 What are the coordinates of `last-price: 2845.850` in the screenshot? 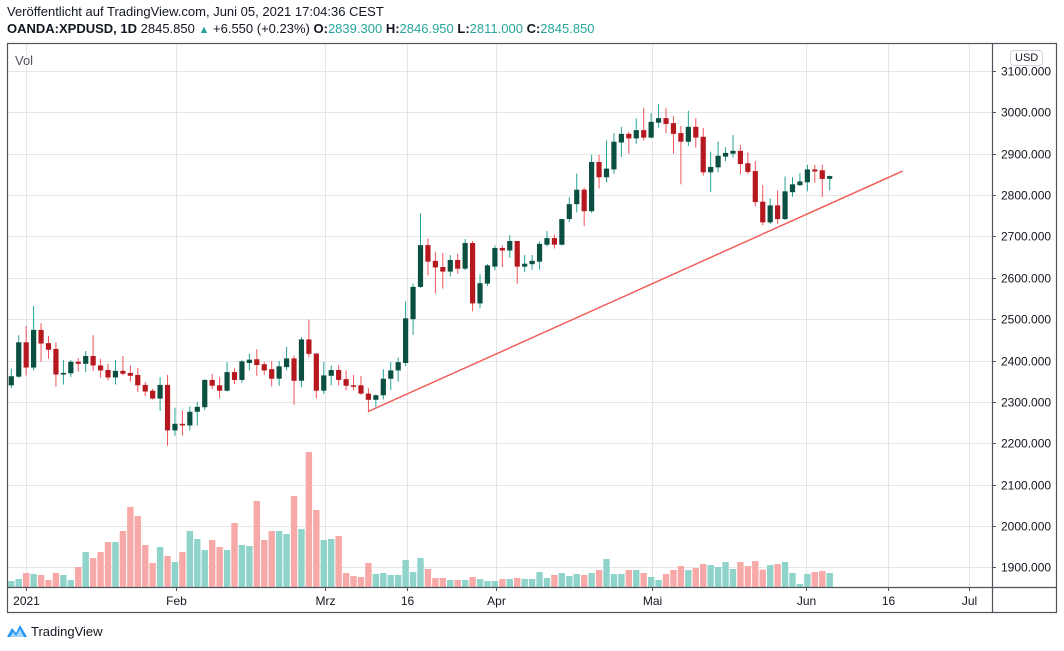 It's located at (167, 28).